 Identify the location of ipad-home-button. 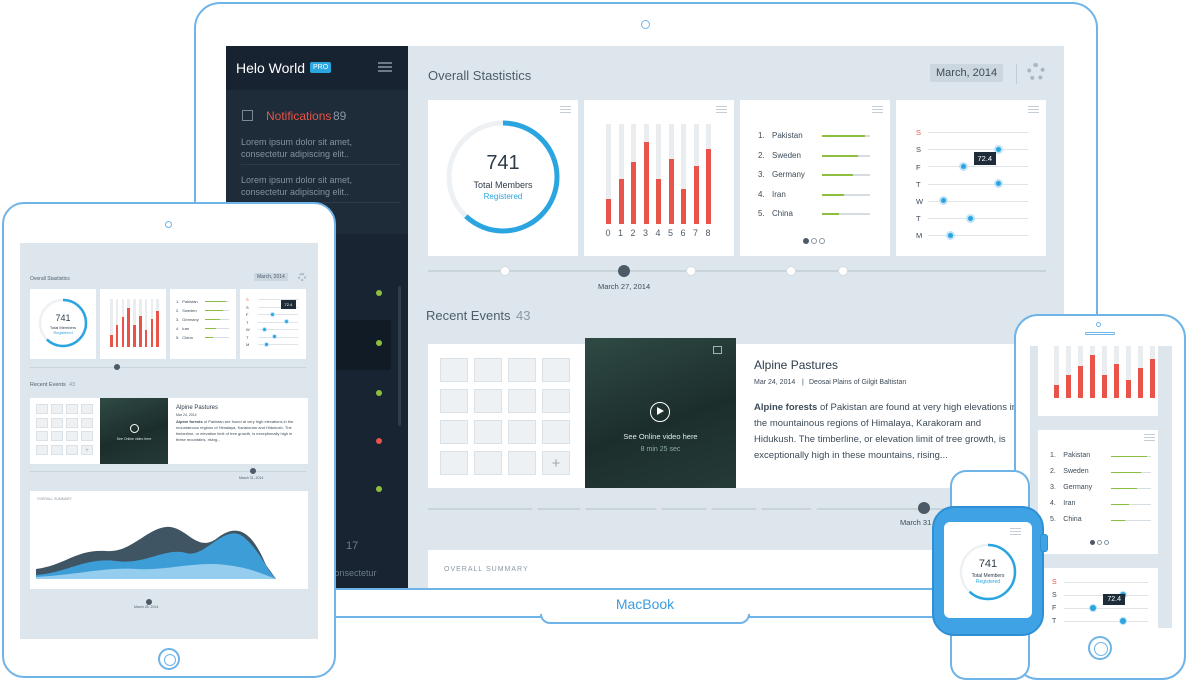
(169, 659).